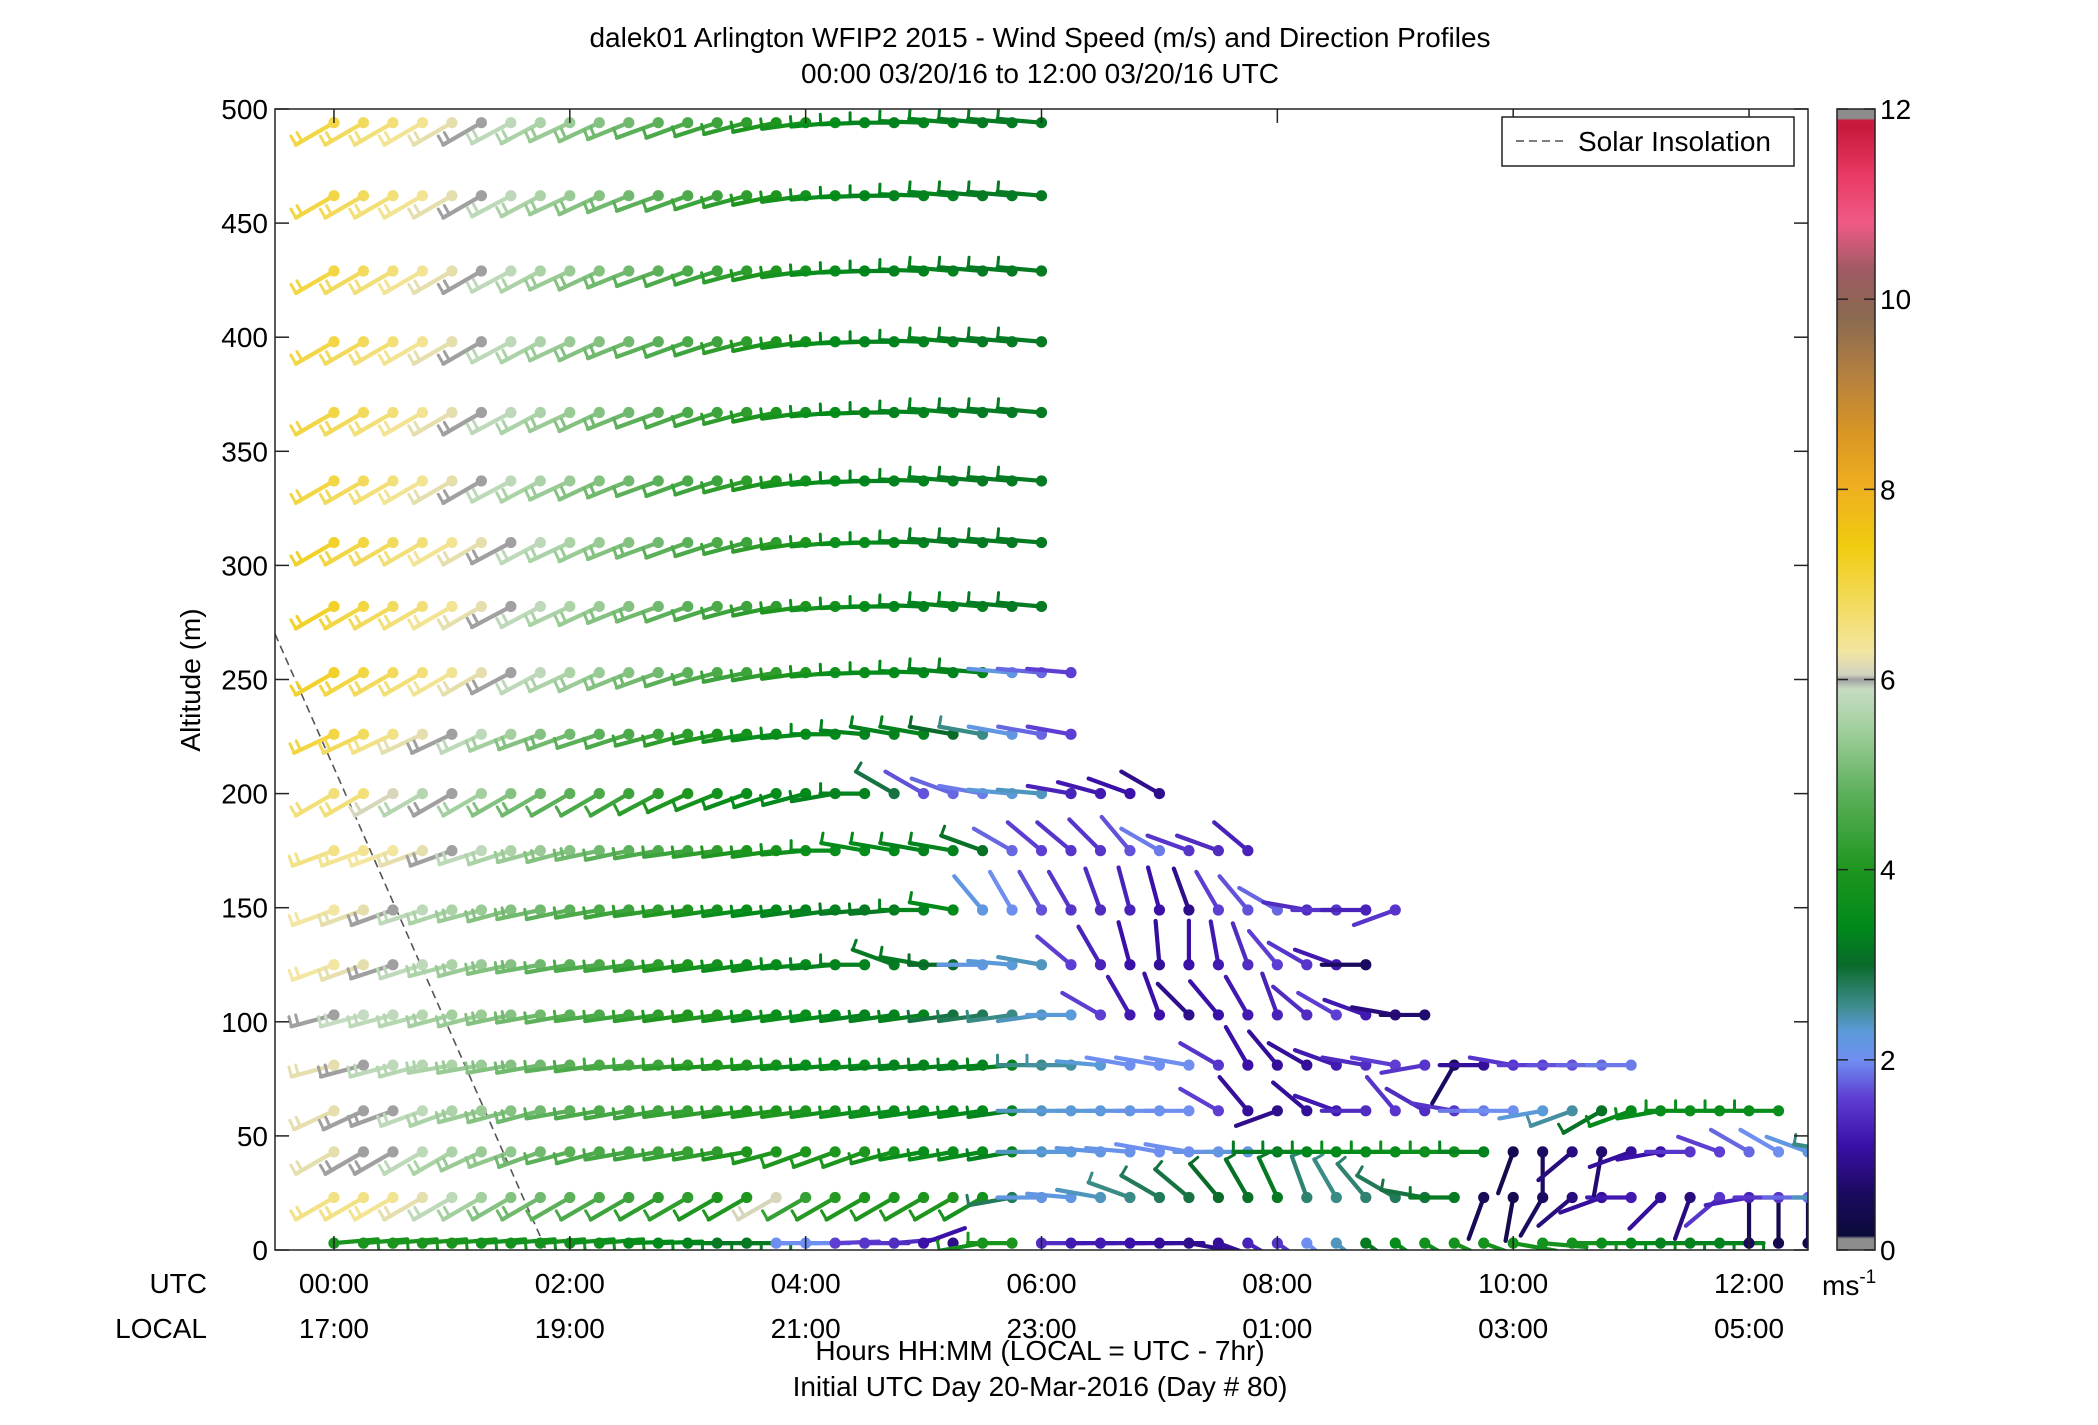  What do you see at coordinates (1277, 1283) in the screenshot?
I see `x-tick-label-utc: 08:00` at bounding box center [1277, 1283].